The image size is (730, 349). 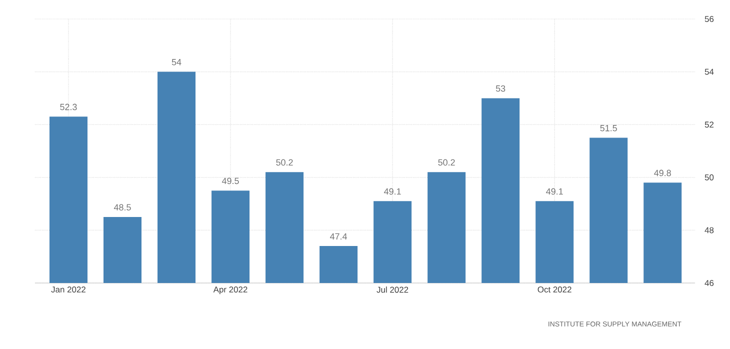 What do you see at coordinates (709, 177) in the screenshot?
I see `y-tick-label: 50` at bounding box center [709, 177].